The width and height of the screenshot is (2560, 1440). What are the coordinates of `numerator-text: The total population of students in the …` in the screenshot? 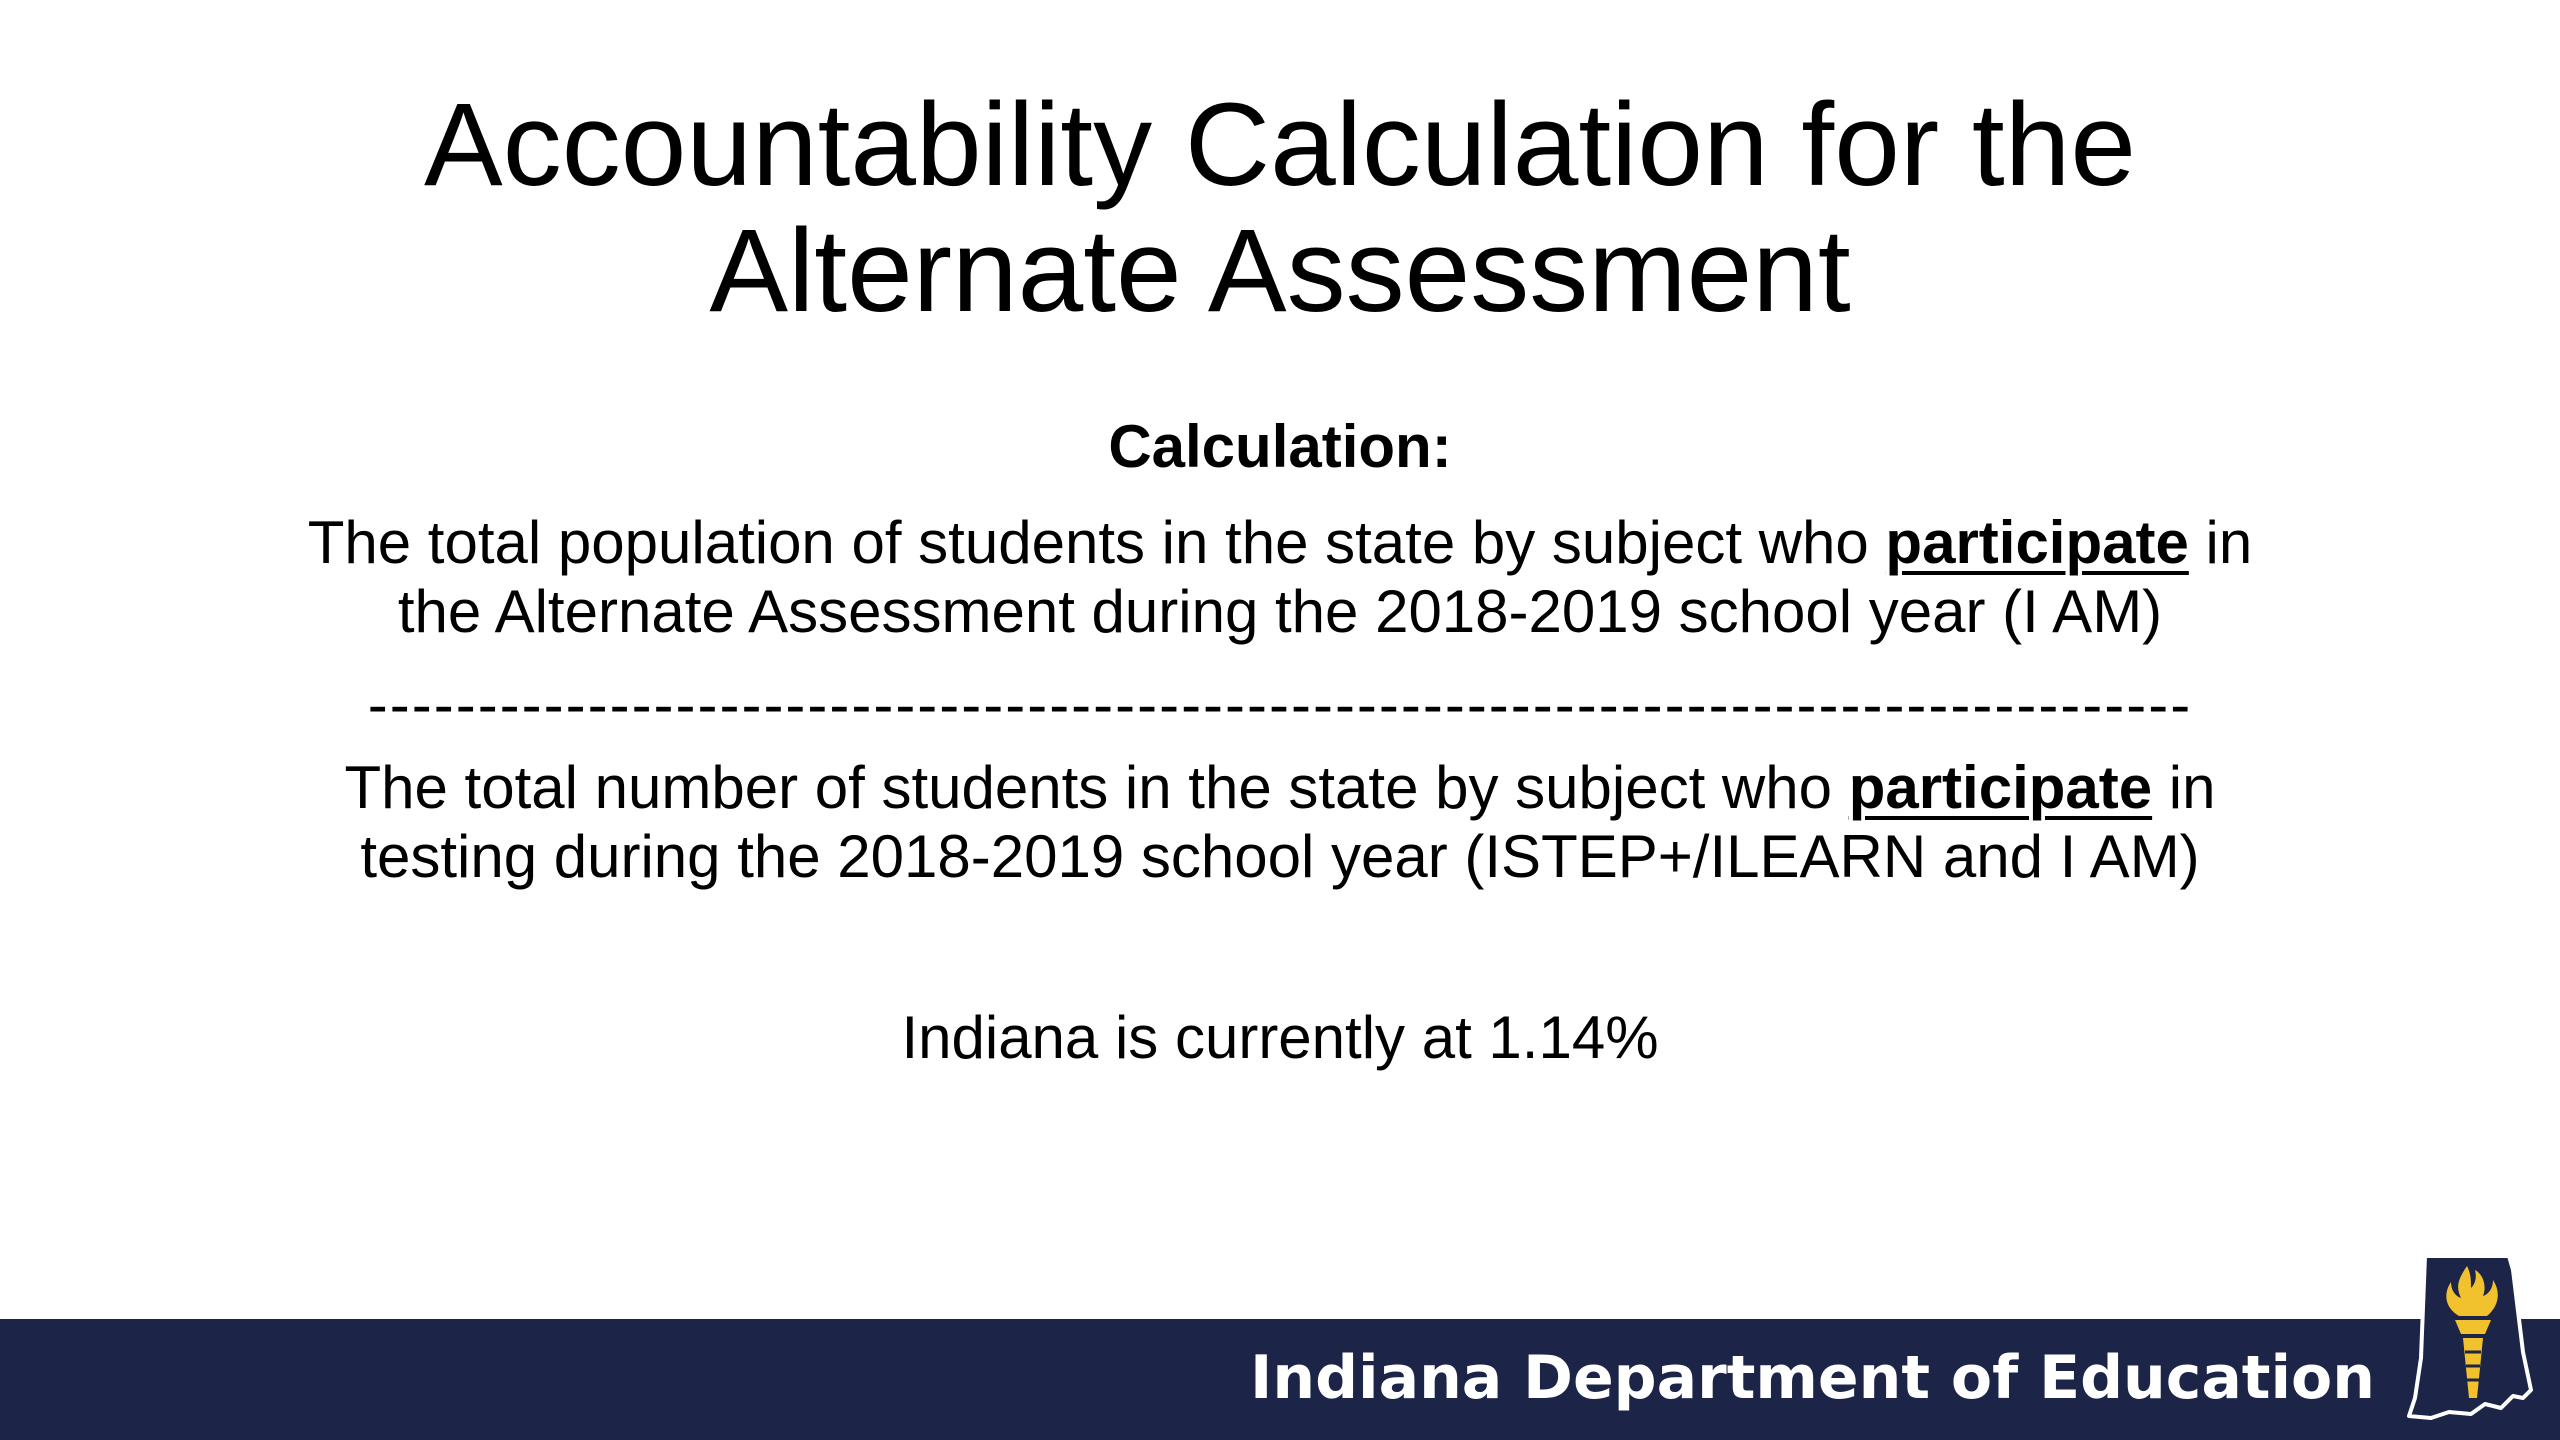 It's located at (1280, 577).